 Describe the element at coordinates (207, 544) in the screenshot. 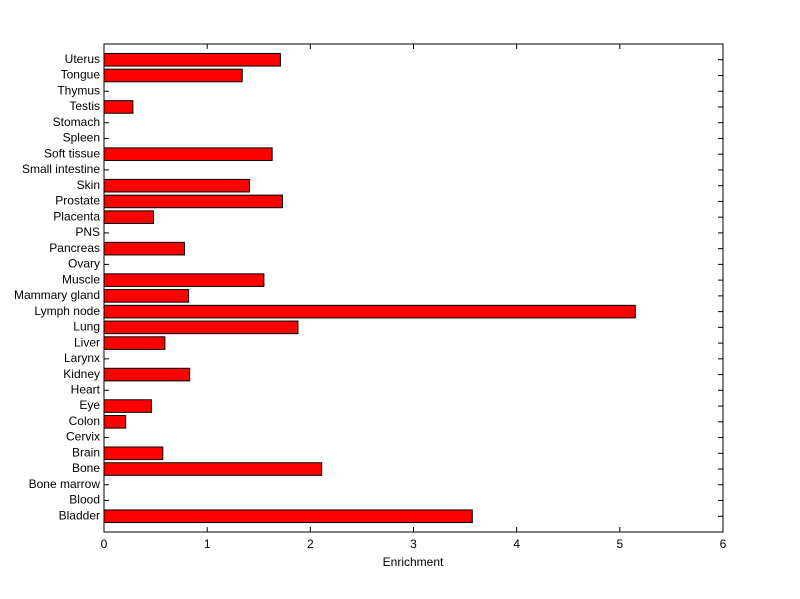

I see `x-tick-label: 1` at that location.